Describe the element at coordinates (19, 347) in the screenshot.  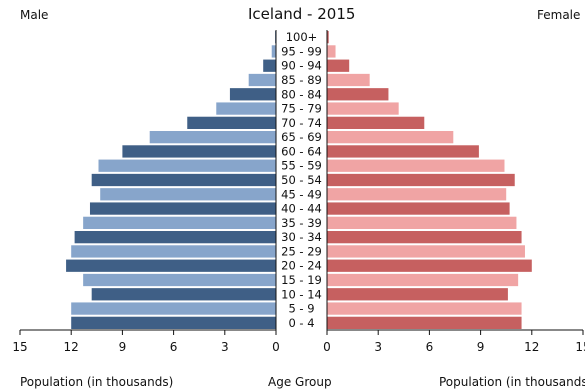
I see `male-tick-label: 15` at that location.